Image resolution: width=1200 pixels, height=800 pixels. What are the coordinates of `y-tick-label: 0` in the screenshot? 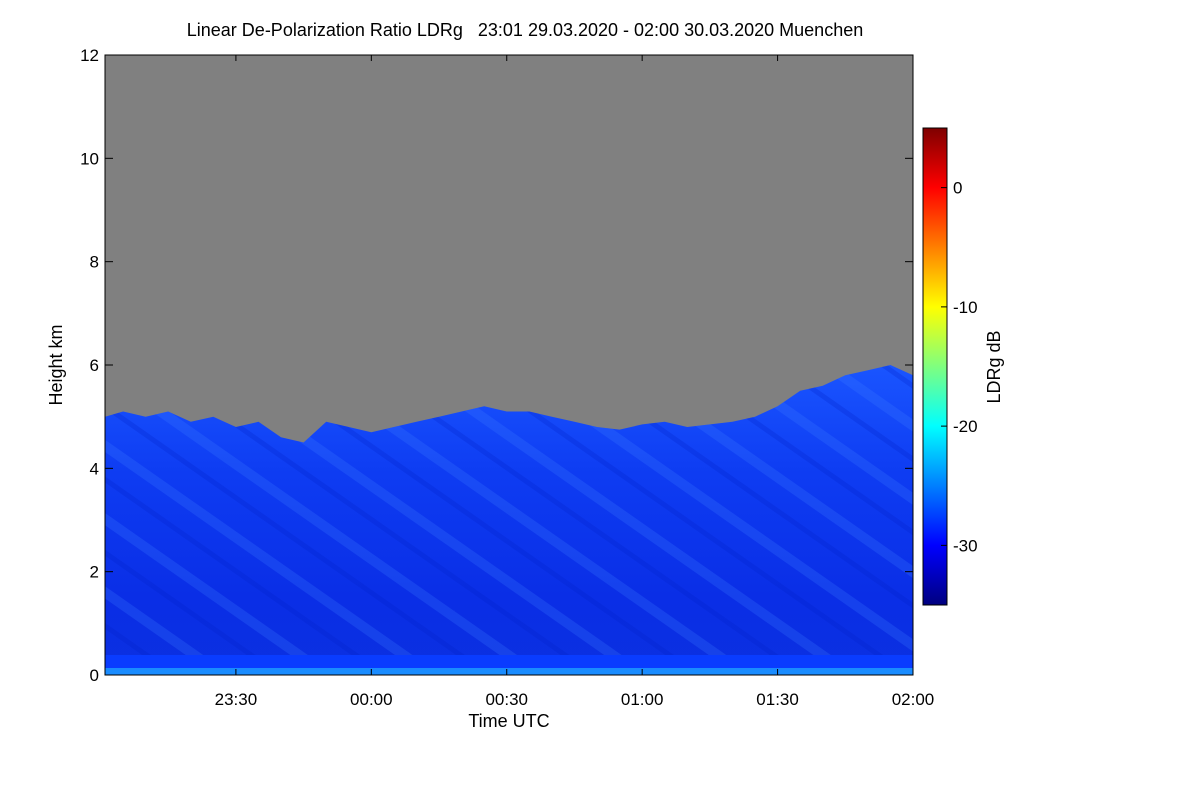 It's located at (94, 675).